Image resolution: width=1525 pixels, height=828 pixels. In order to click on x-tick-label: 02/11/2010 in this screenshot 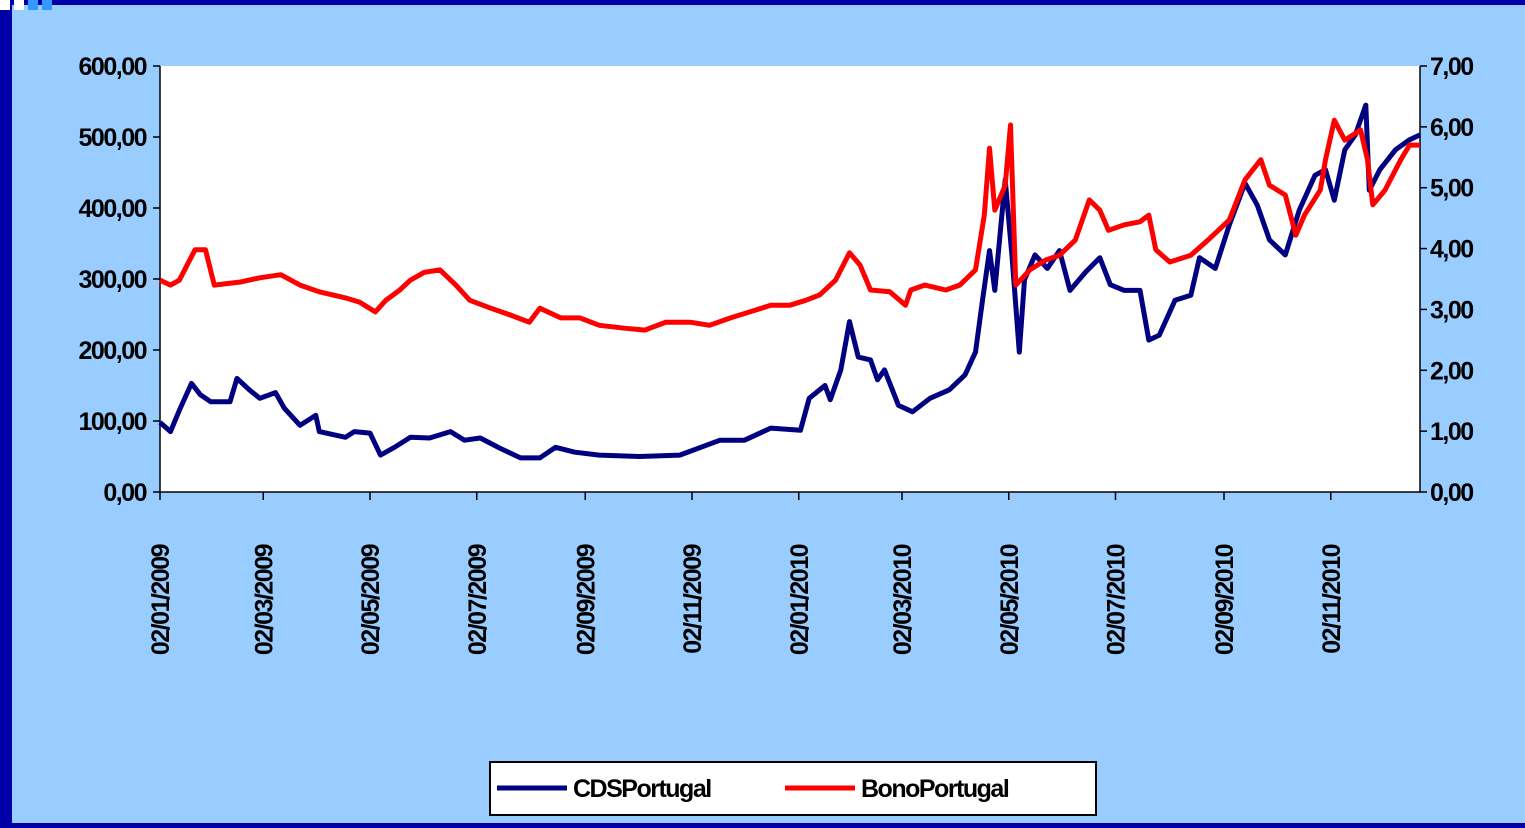, I will do `click(1332, 598)`.